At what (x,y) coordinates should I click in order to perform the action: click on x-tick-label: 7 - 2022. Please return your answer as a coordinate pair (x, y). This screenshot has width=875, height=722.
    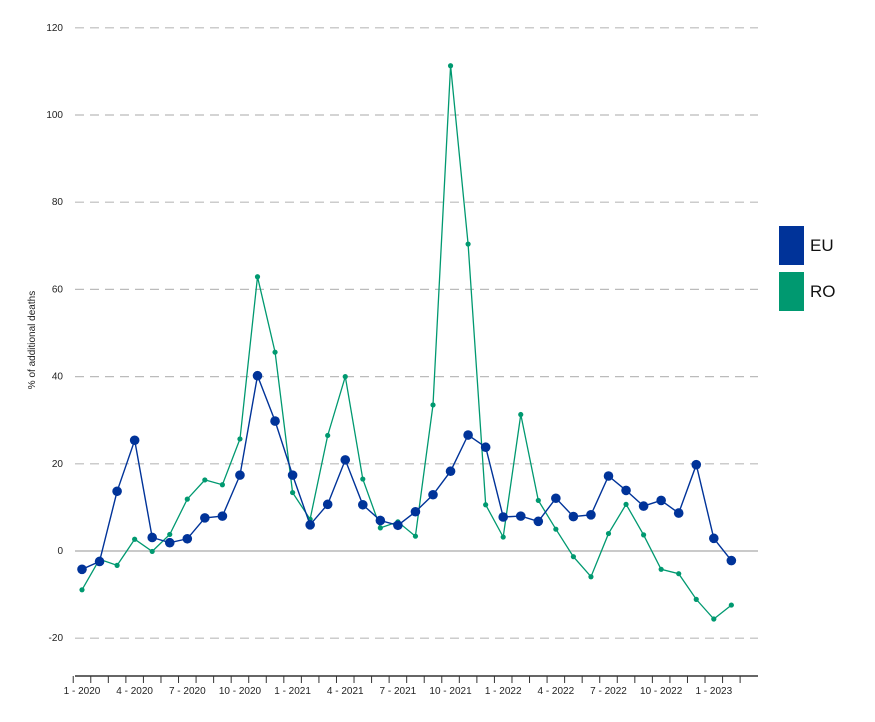
    Looking at the image, I should click on (608, 691).